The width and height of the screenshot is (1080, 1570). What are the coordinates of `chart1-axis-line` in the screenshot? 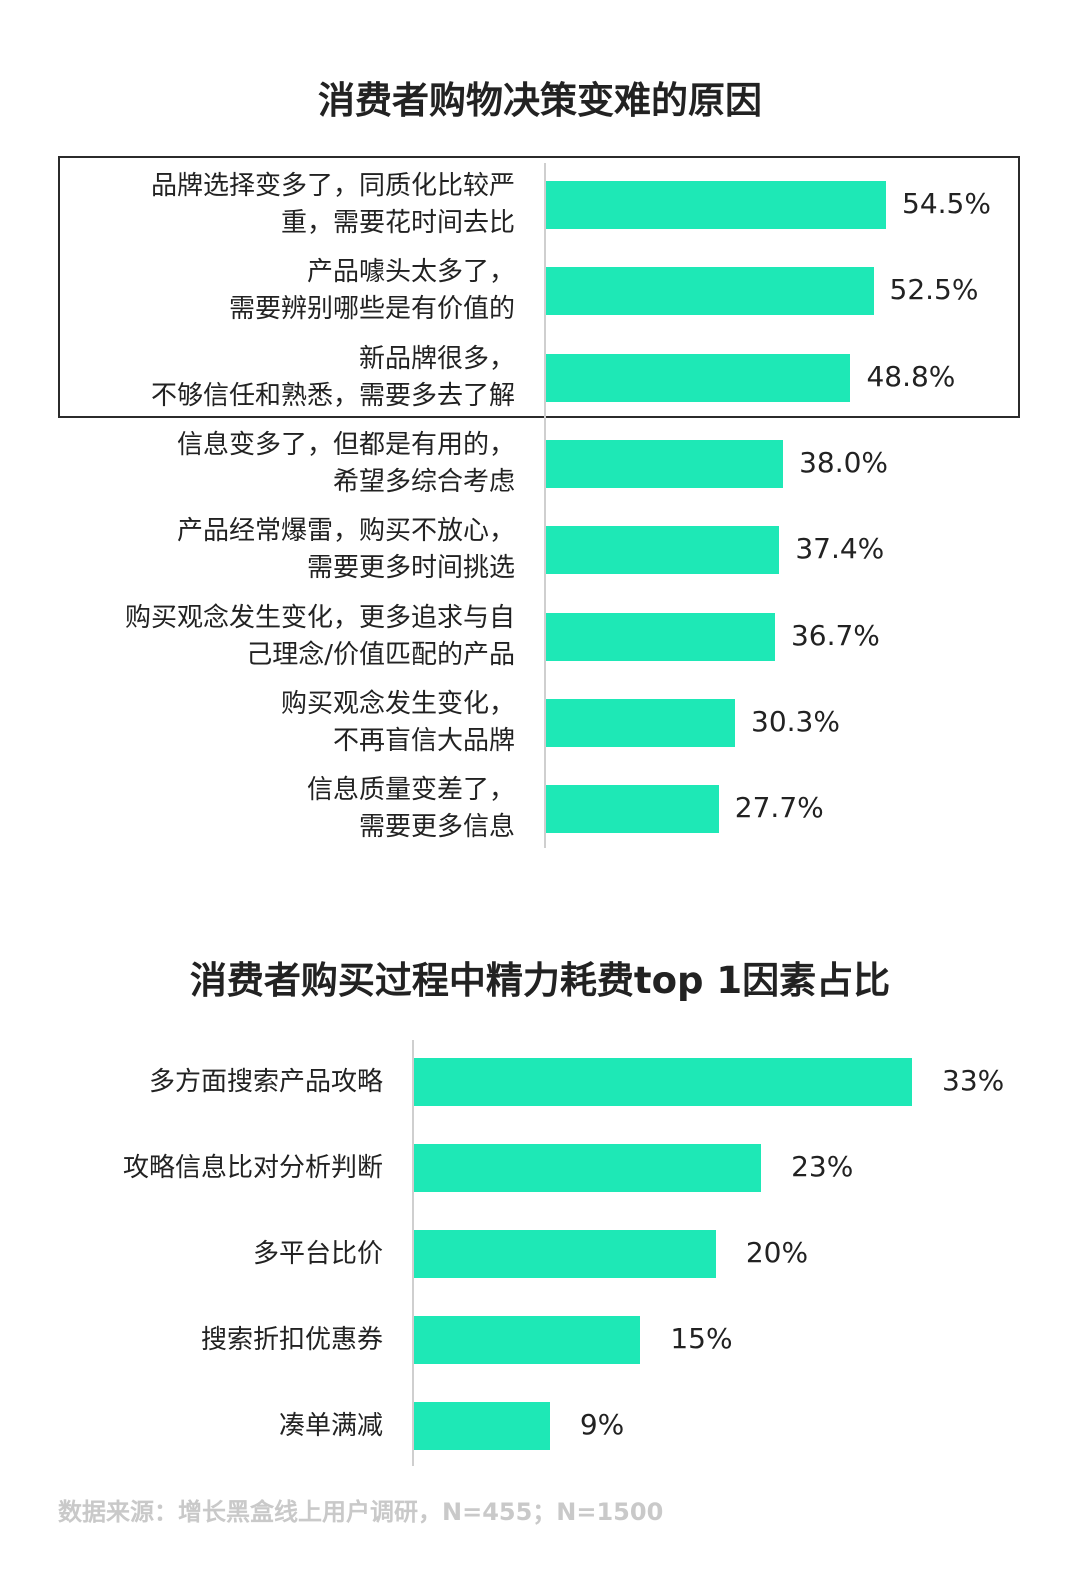 It's located at (545, 505).